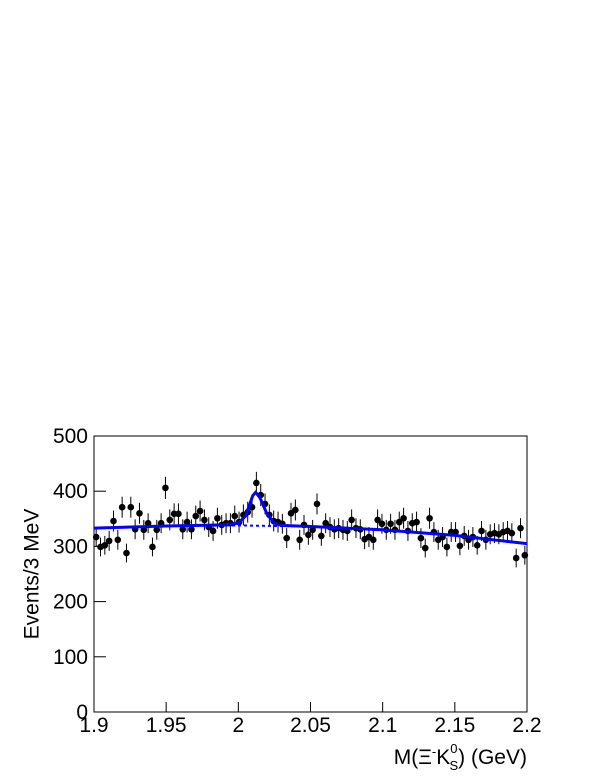 The height and width of the screenshot is (781, 599). What do you see at coordinates (453, 748) in the screenshot?
I see `x-label-part: 0` at bounding box center [453, 748].